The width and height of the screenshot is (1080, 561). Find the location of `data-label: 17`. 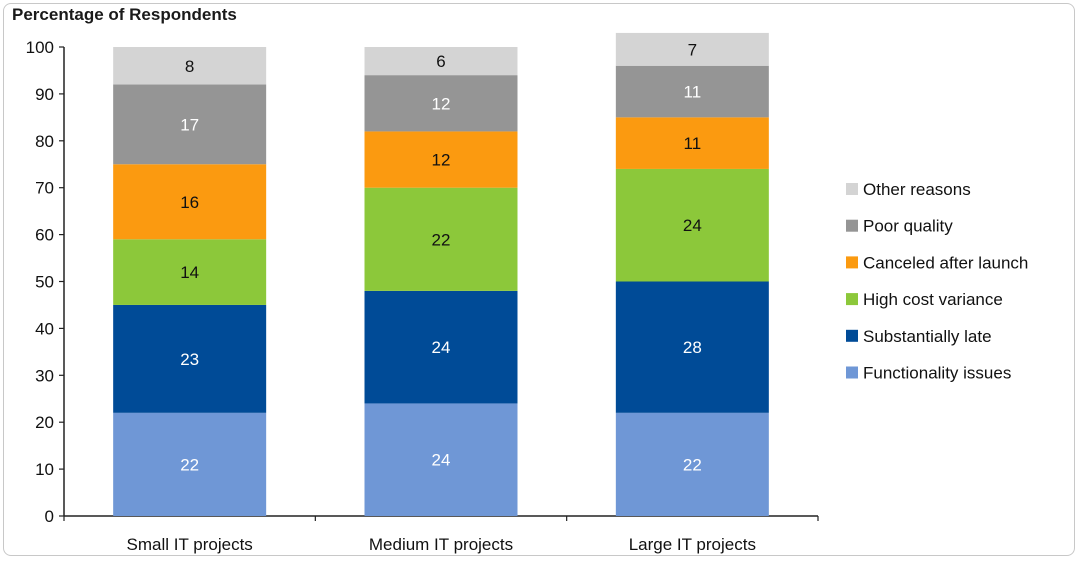

data-label: 17 is located at coordinates (189, 124).